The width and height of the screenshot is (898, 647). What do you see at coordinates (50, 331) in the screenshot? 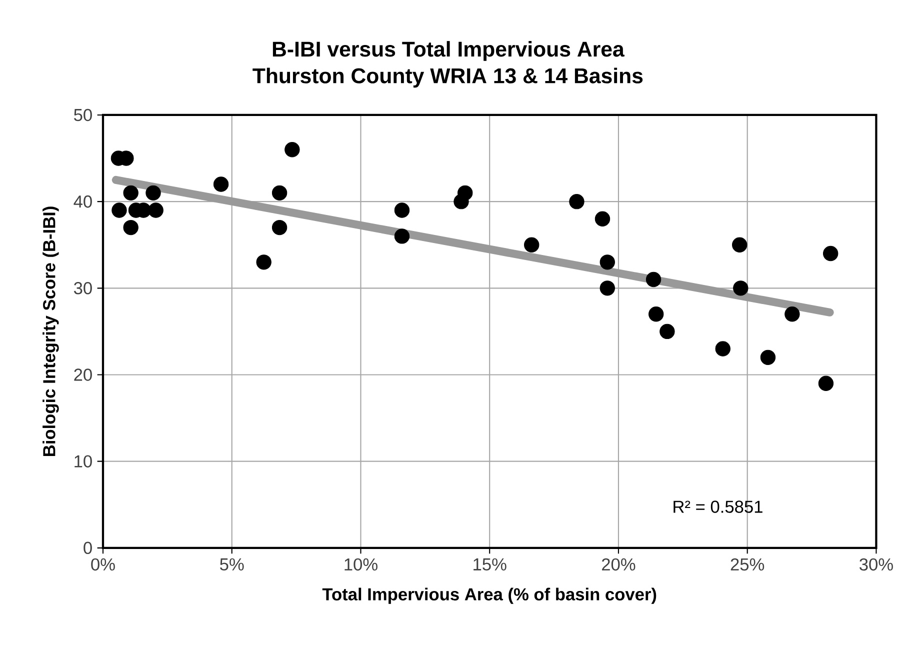
I see `y-axis-title: Biologic Integrity Score (B-IBI)` at bounding box center [50, 331].